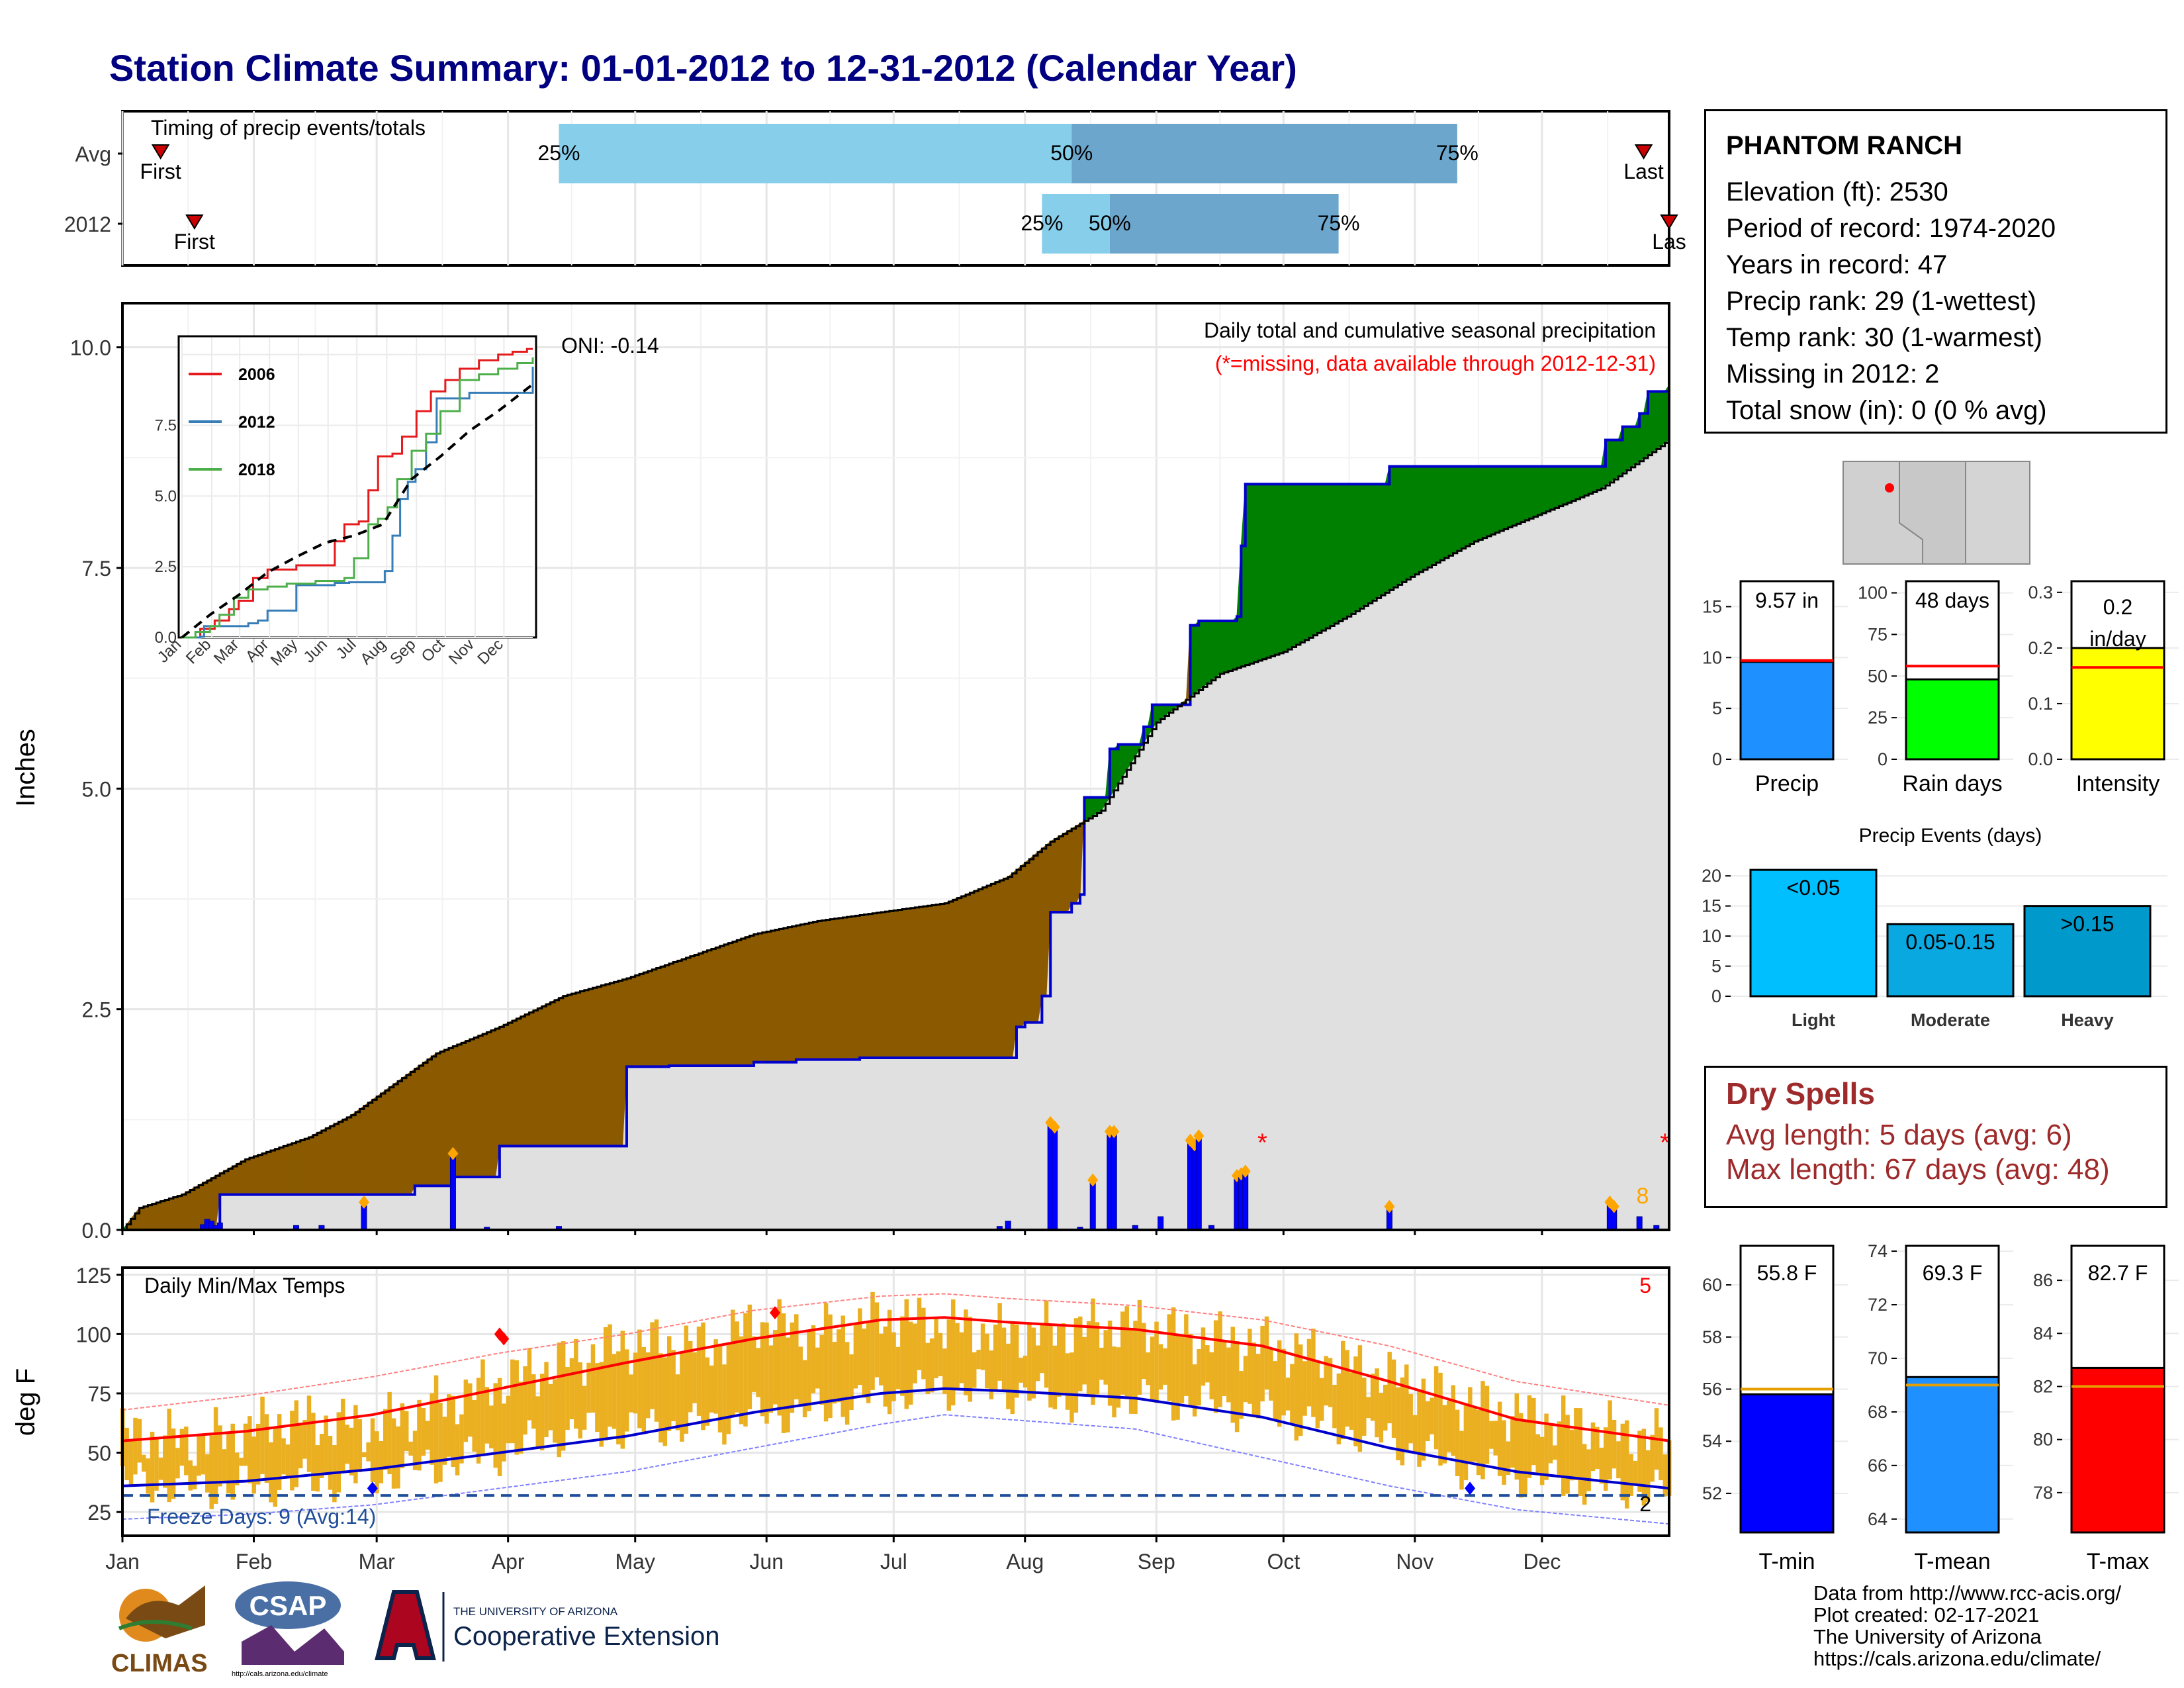 This screenshot has height=1688, width=2184. Describe the element at coordinates (1156, 1561) in the screenshot. I see `month-label: Sep` at that location.